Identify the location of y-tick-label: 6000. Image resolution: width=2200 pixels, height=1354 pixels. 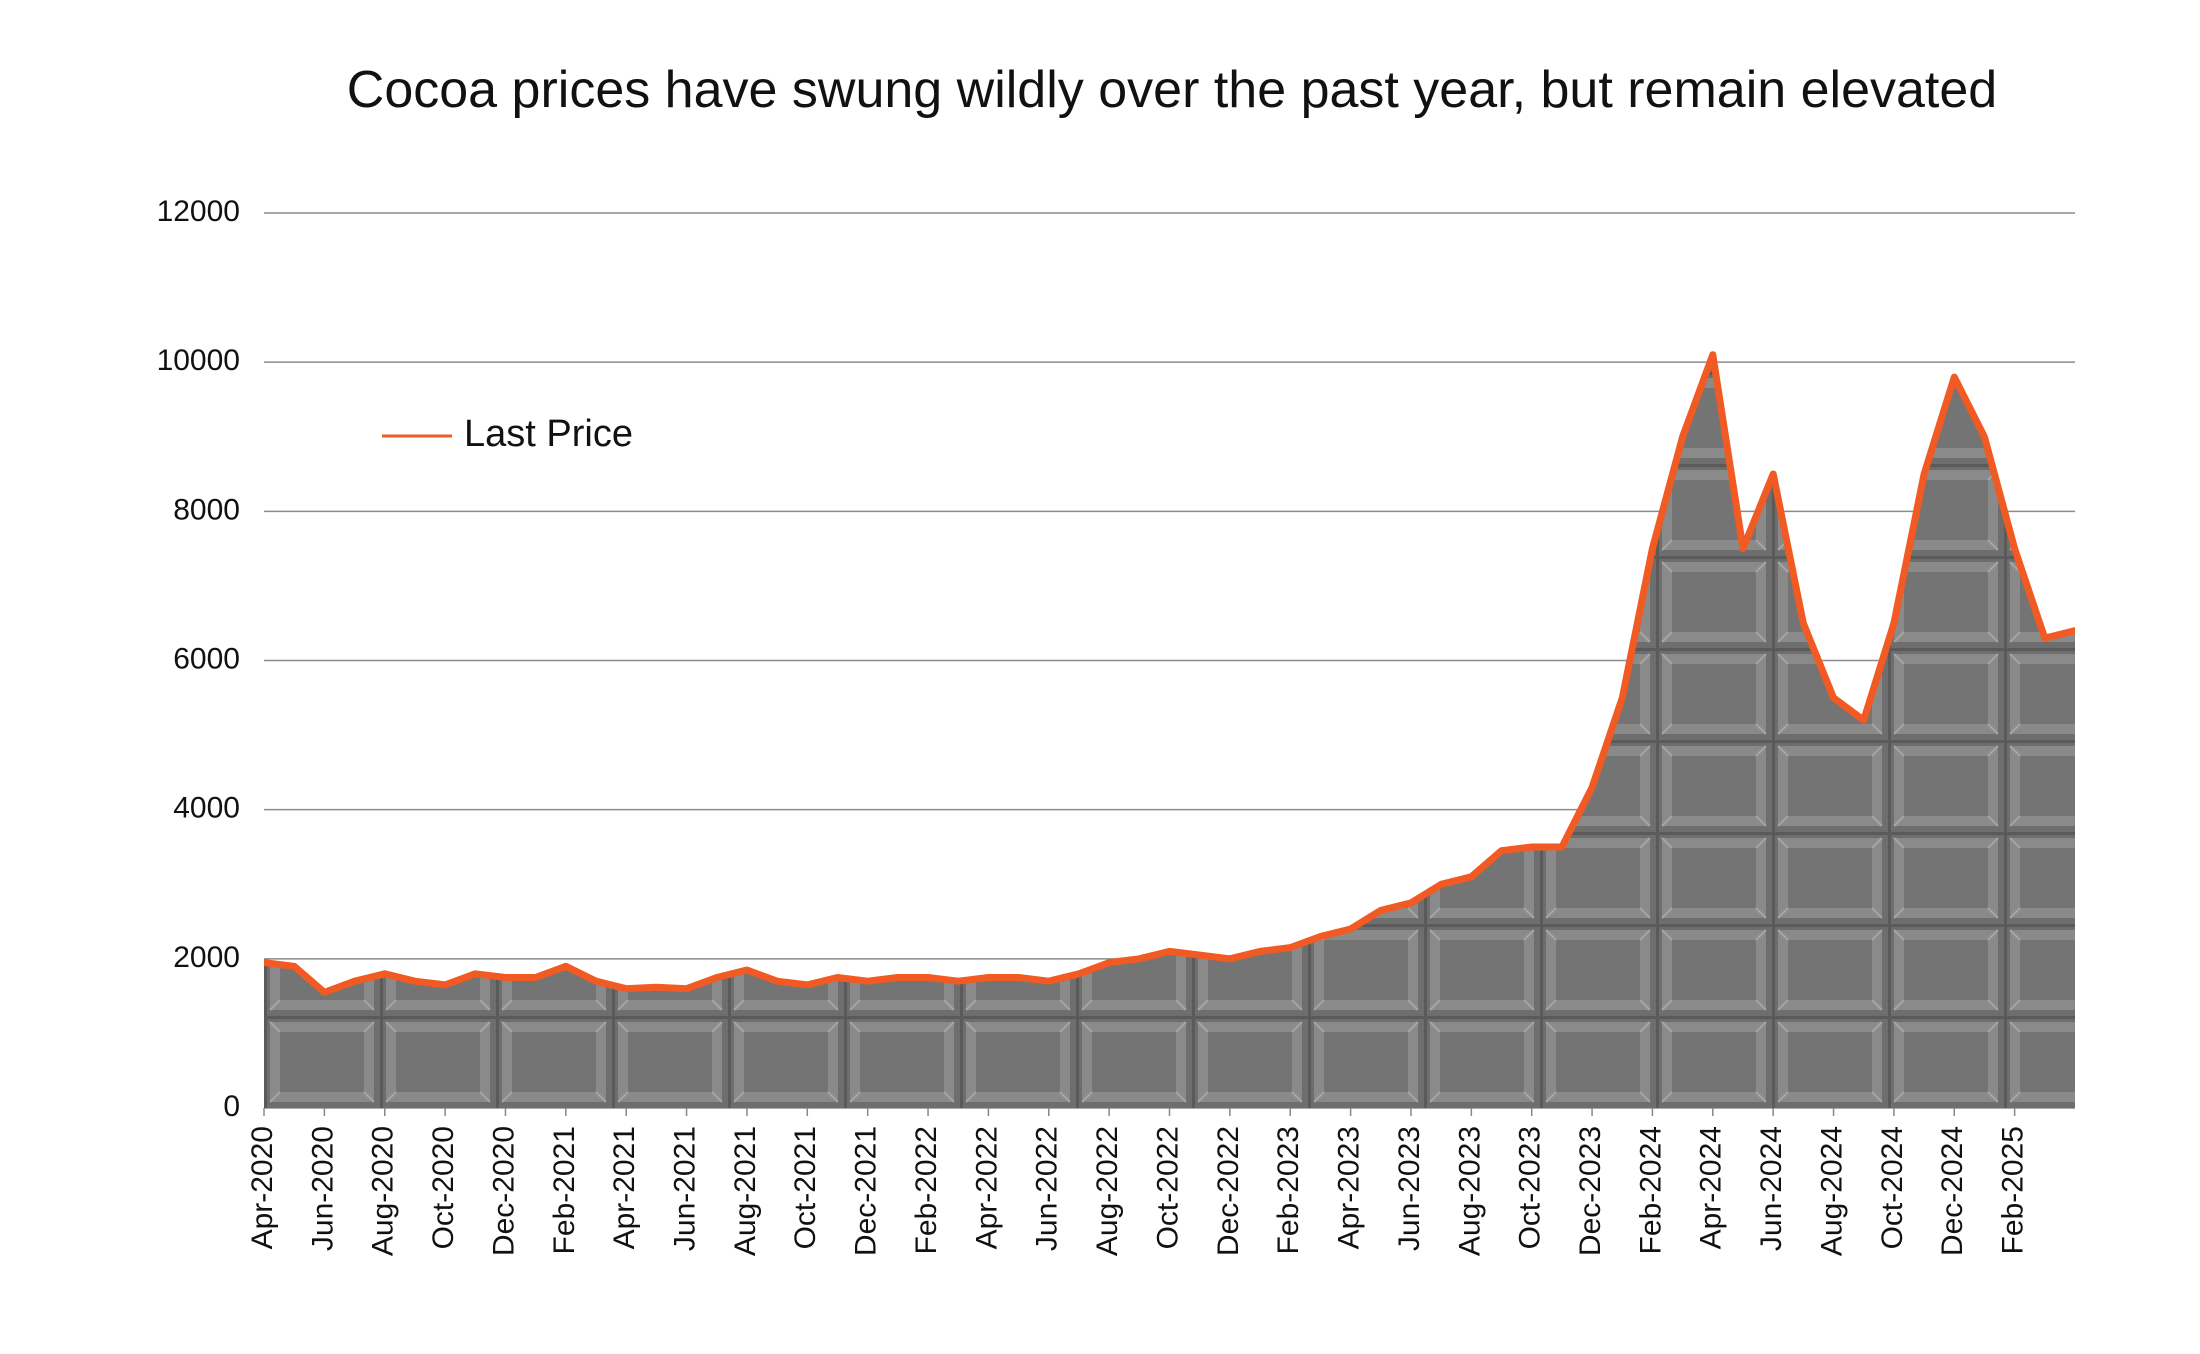
(206, 658).